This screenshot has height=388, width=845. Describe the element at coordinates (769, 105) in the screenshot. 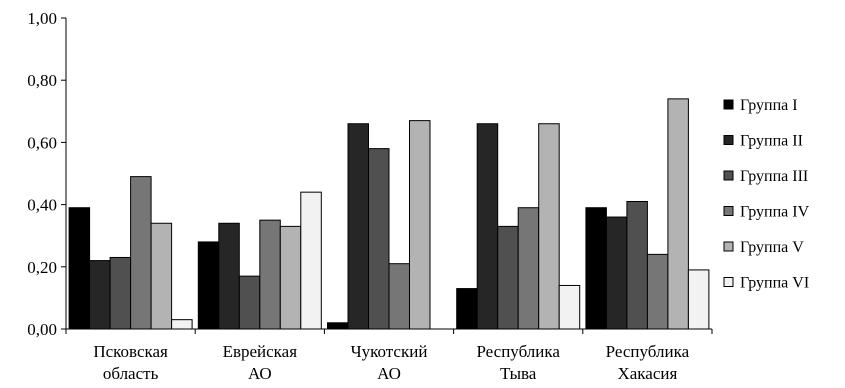

I see `legend-label: Группа I` at that location.